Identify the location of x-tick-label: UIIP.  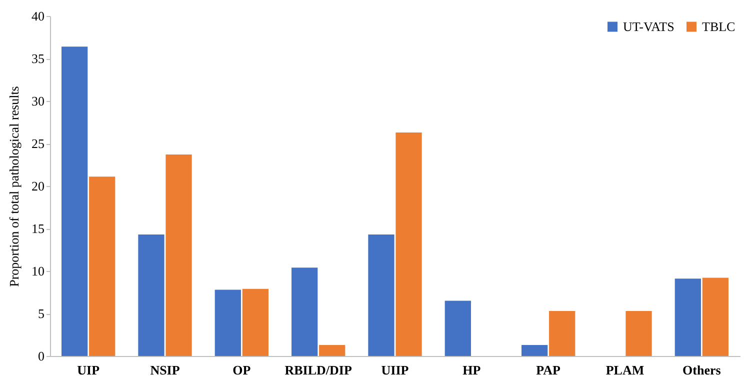
(395, 370).